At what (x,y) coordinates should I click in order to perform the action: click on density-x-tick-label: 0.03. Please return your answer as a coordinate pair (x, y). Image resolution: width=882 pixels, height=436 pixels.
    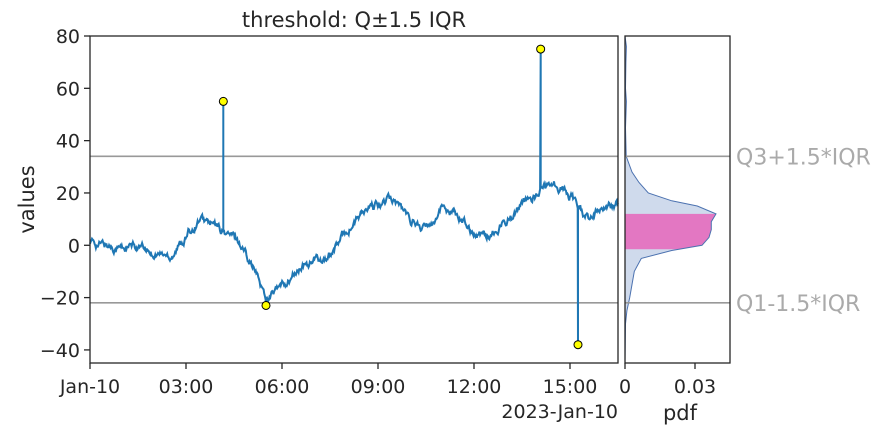
    Looking at the image, I should click on (695, 387).